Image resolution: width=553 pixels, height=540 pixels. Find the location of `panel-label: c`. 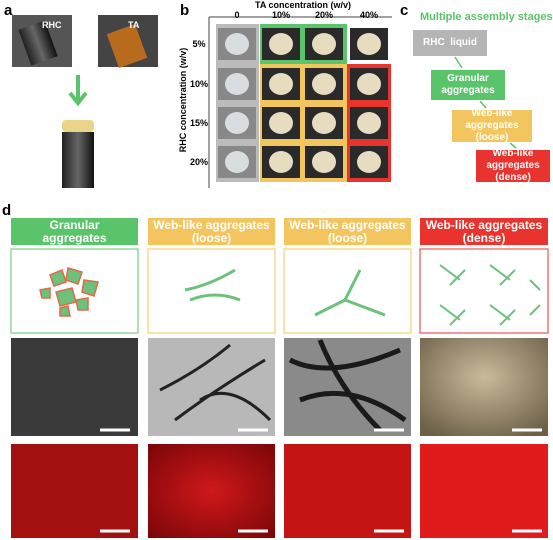

panel-label: c is located at coordinates (404, 10).